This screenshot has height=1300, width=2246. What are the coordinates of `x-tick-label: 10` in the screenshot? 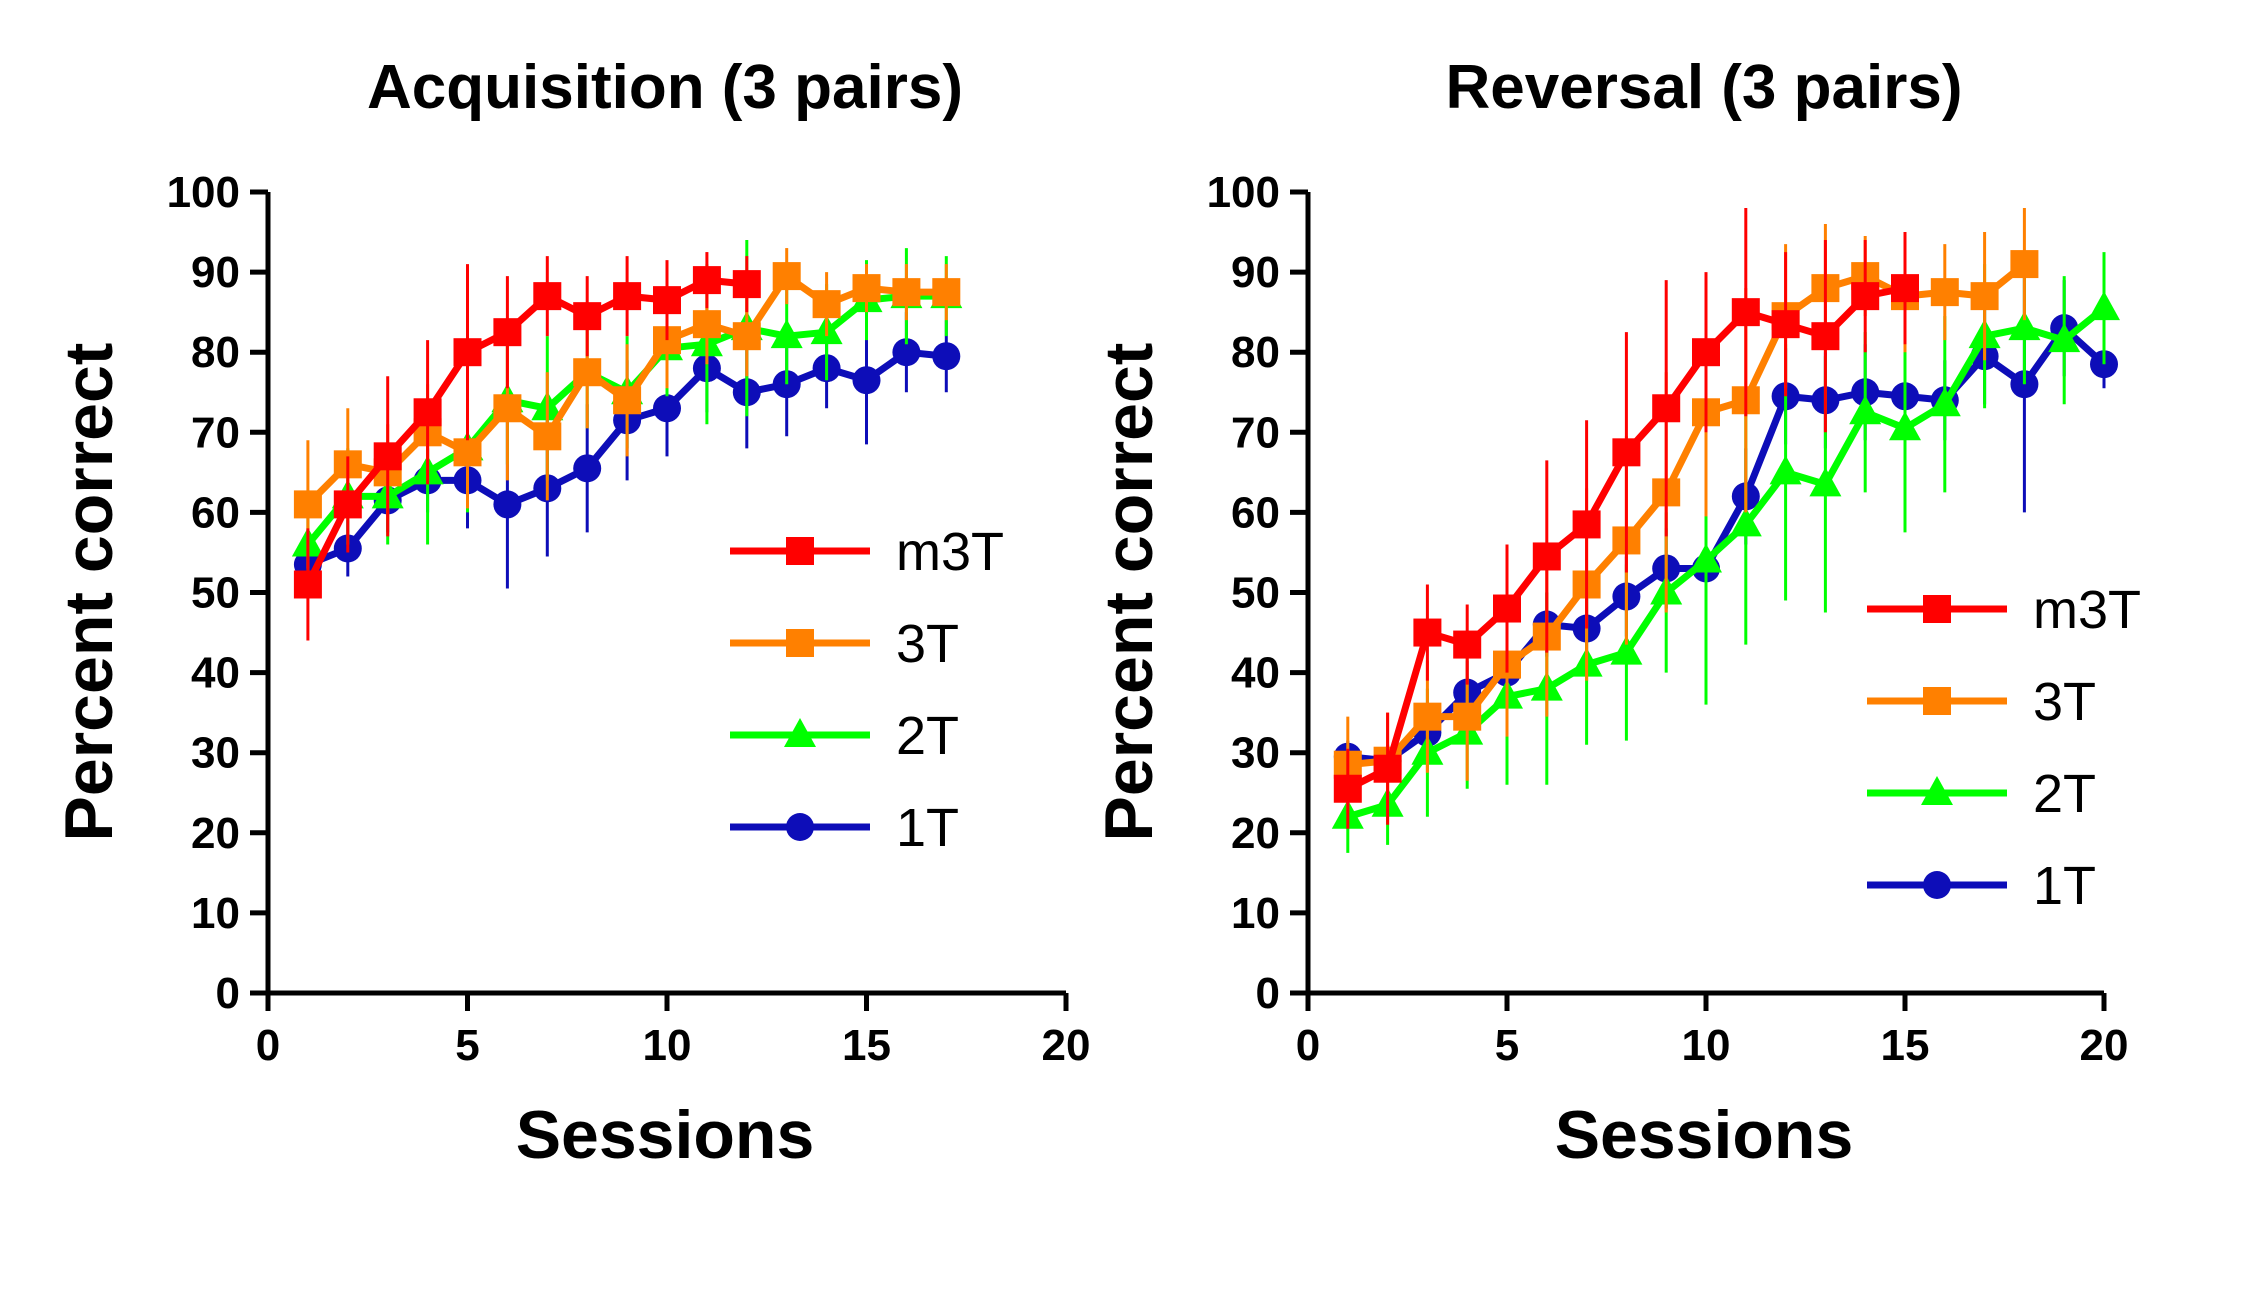 It's located at (1706, 1045).